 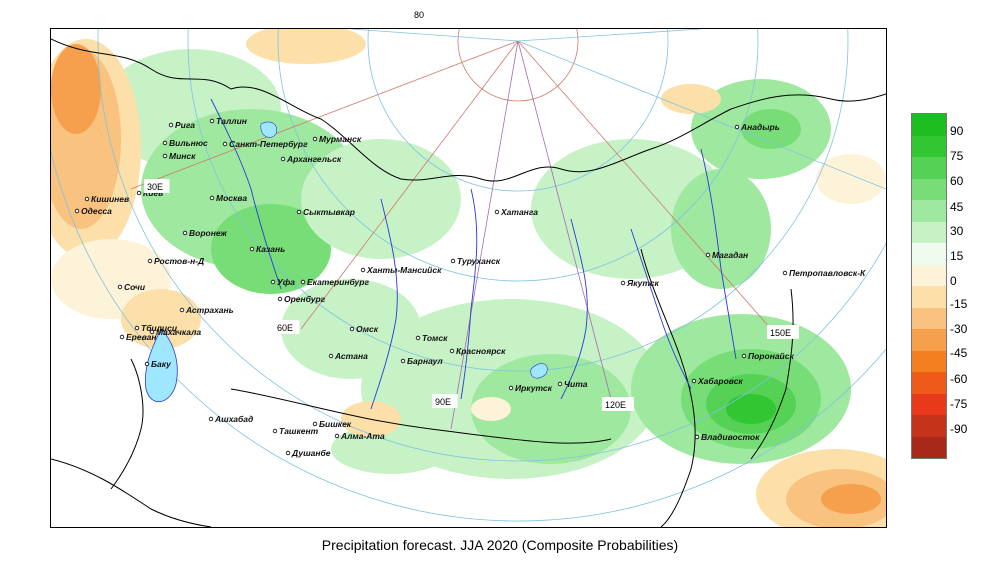 I want to click on city-label: Алма-Ата, so click(x=362, y=436).